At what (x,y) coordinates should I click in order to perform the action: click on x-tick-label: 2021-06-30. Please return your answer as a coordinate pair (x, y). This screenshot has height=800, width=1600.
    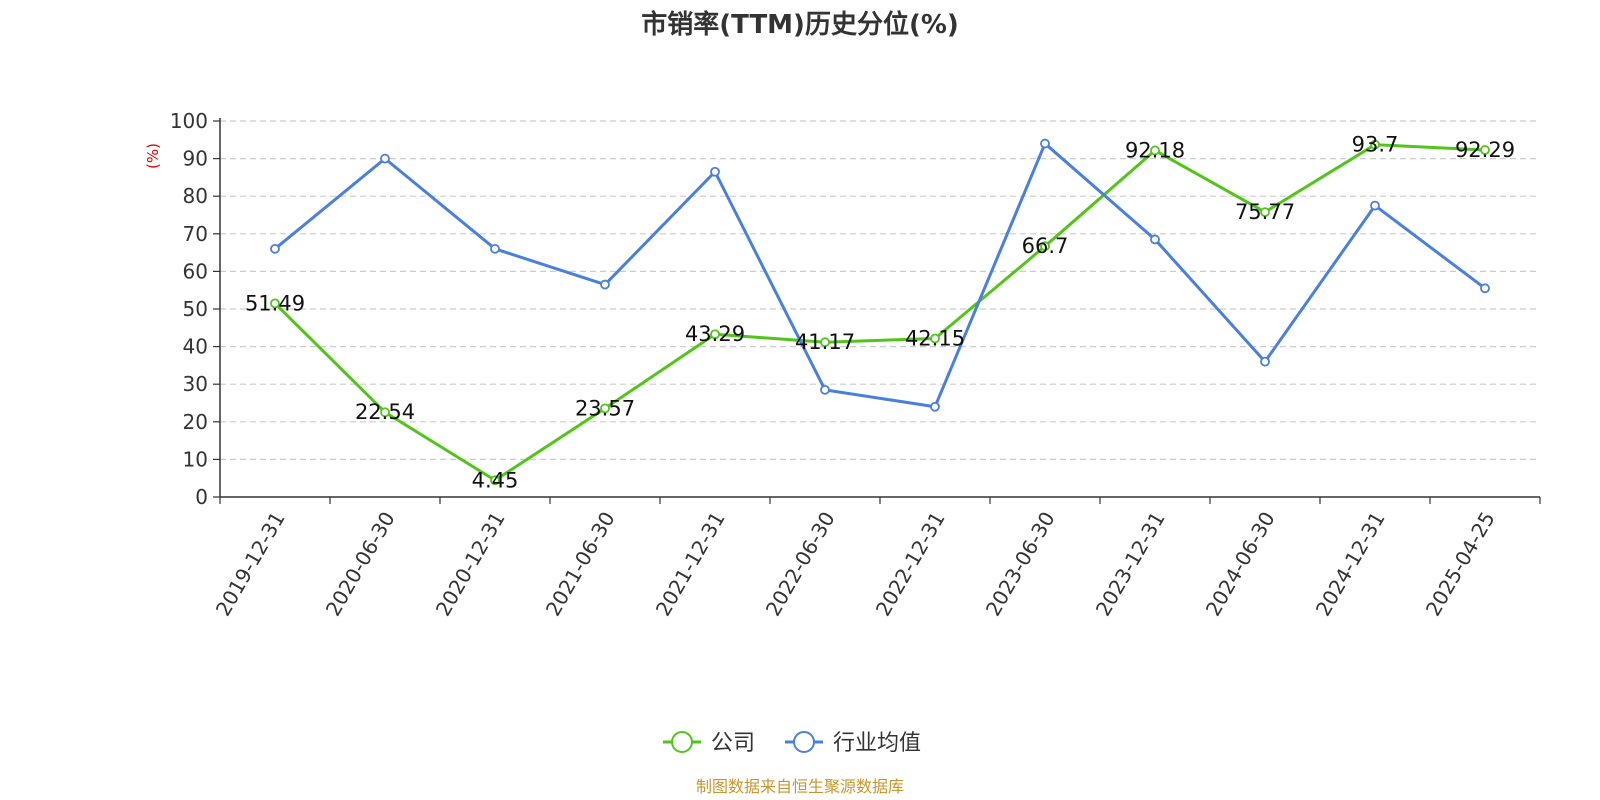
    Looking at the image, I should click on (580, 564).